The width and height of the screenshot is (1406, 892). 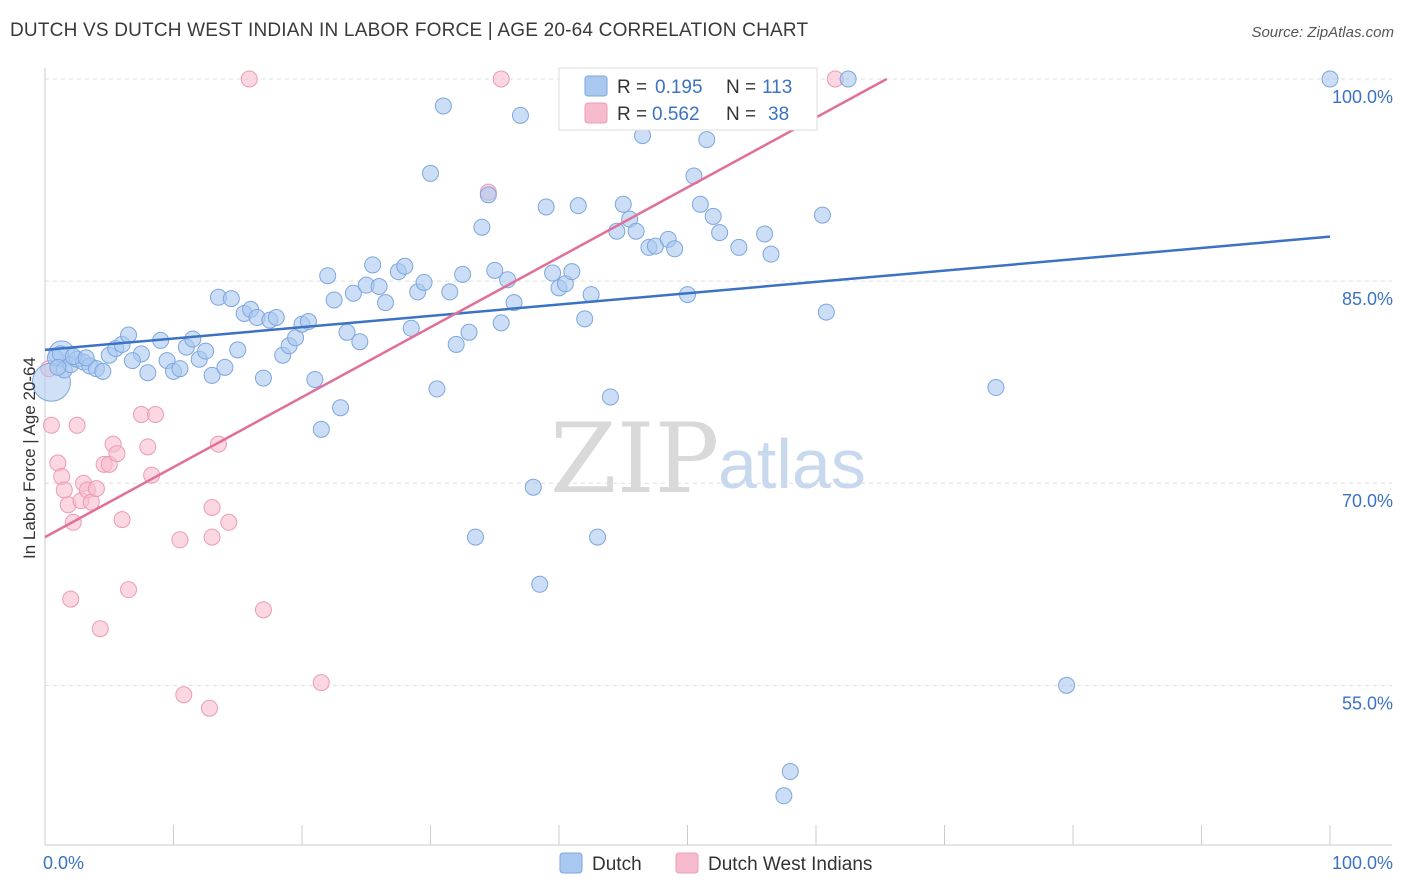 I want to click on bottom-legend-label-dutch-west-indians: Dutch West Indians, so click(x=790, y=864).